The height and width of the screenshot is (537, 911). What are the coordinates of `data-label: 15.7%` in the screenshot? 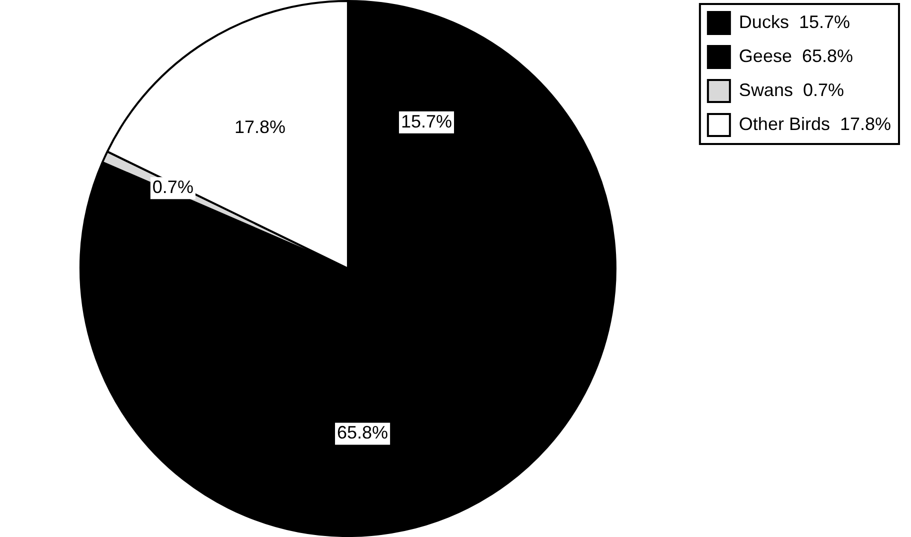 It's located at (426, 121).